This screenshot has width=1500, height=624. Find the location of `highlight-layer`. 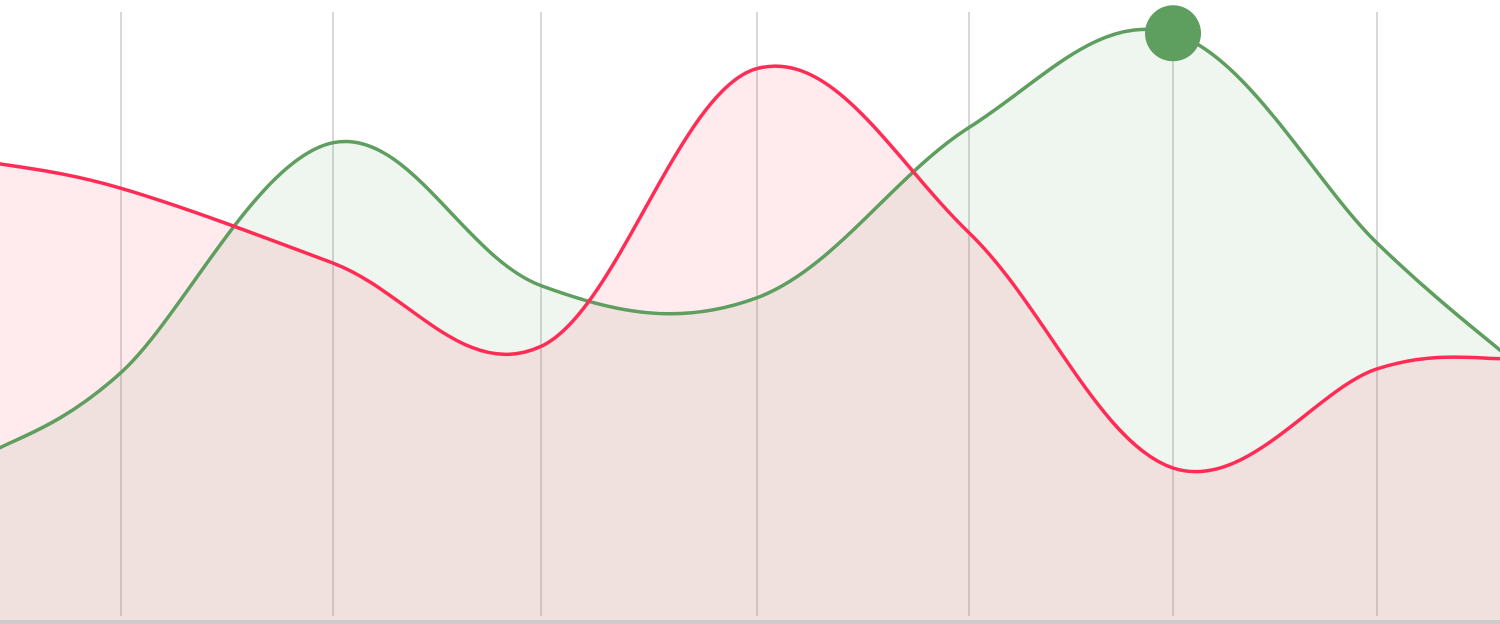

highlight-layer is located at coordinates (1173, 33).